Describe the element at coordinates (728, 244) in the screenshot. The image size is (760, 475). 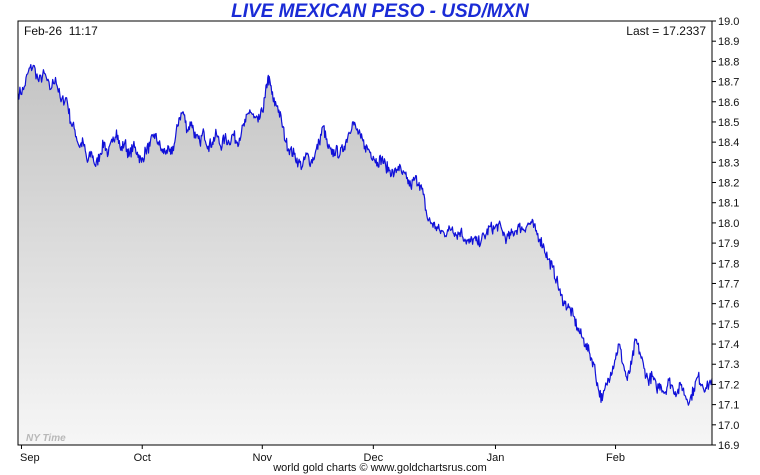
I see `y-tick-label: 17.9` at that location.